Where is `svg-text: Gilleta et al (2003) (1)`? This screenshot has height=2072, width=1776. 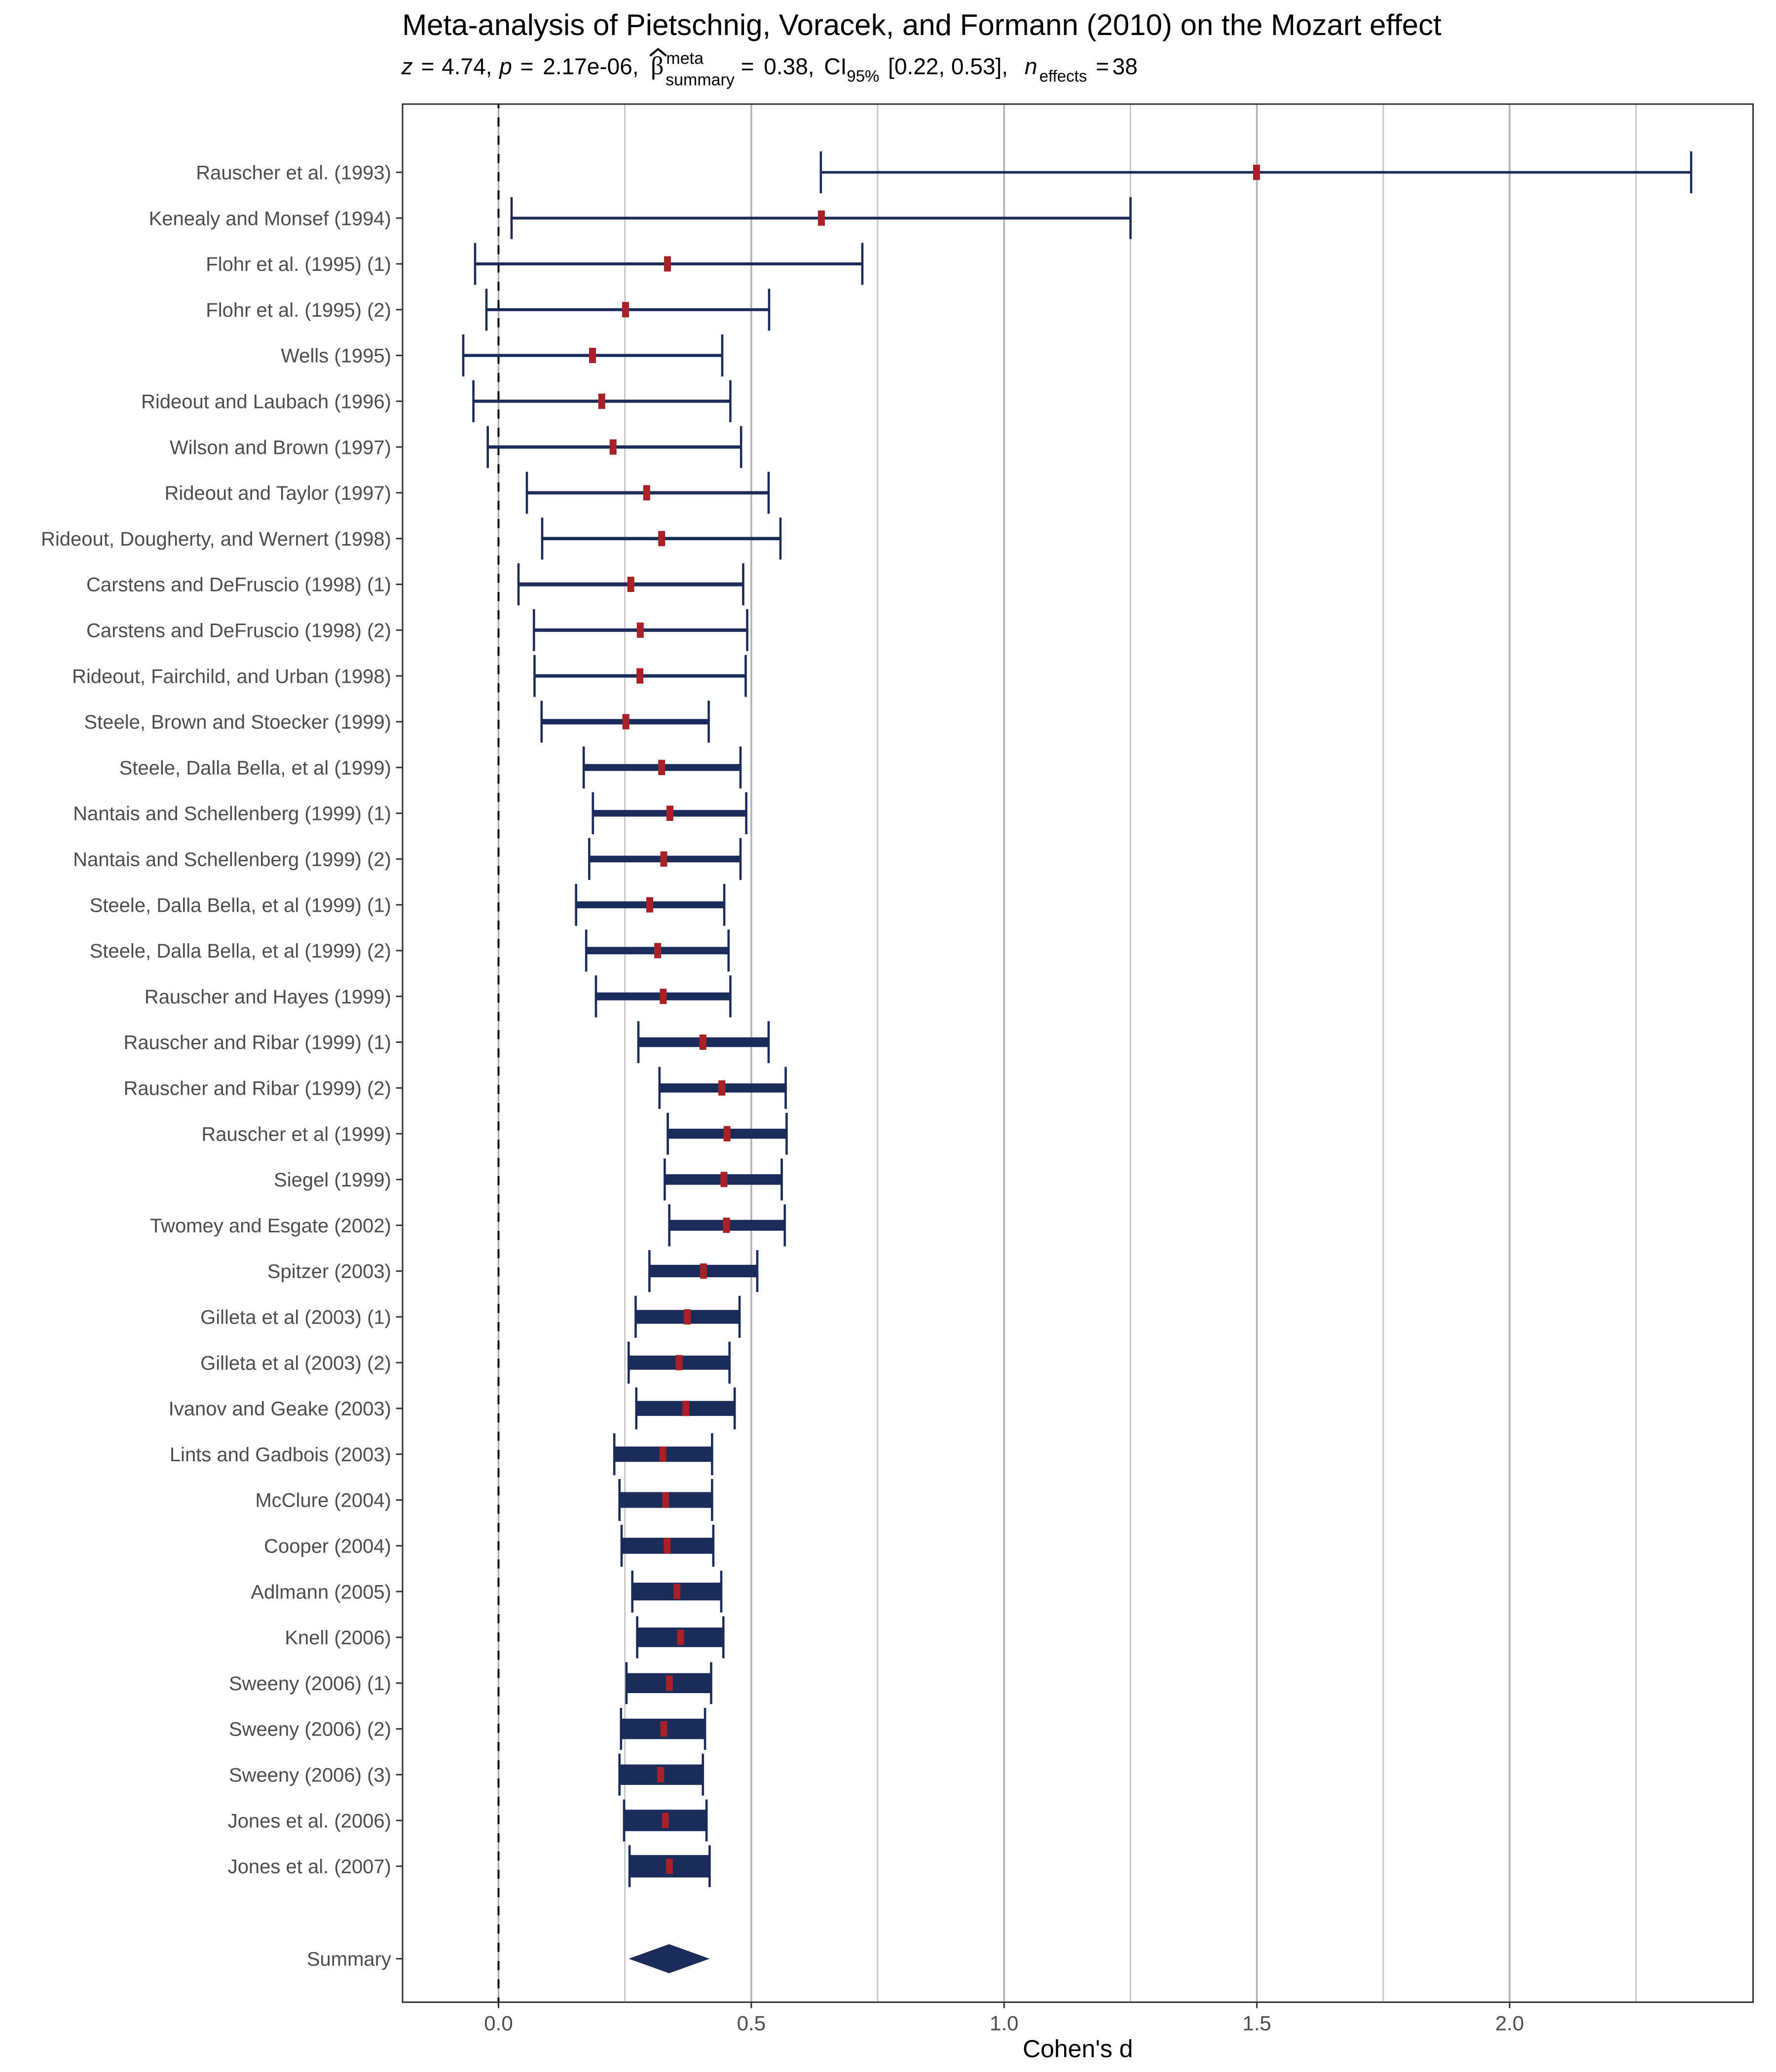
svg-text: Gilleta et al (2003) (1) is located at coordinates (296, 1318).